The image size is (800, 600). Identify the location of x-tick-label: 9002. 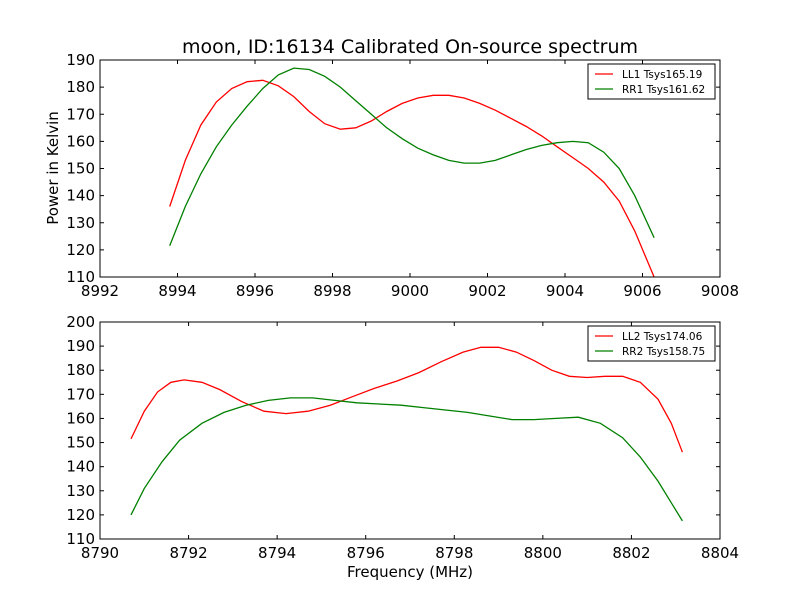
(487, 291).